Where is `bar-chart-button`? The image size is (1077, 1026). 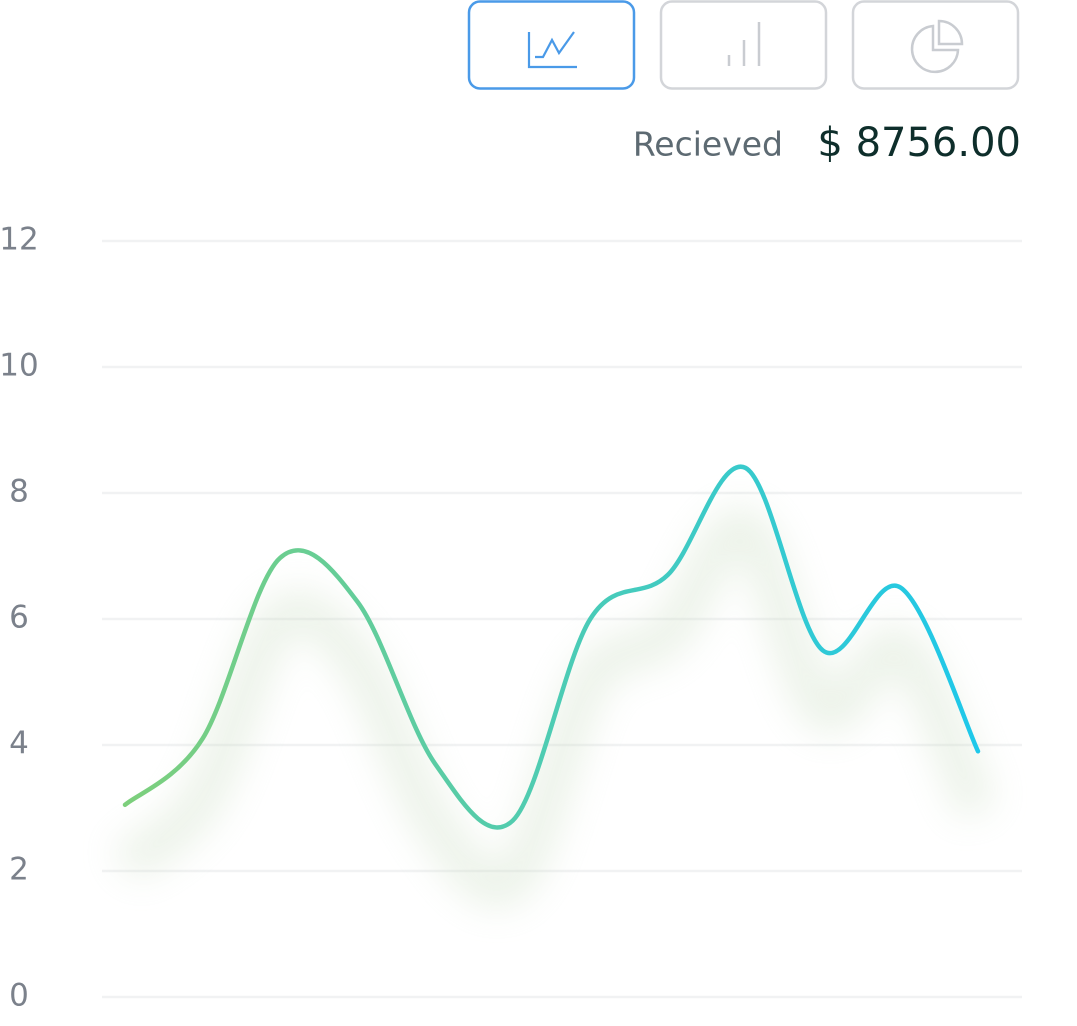
bar-chart-button is located at coordinates (743, 45).